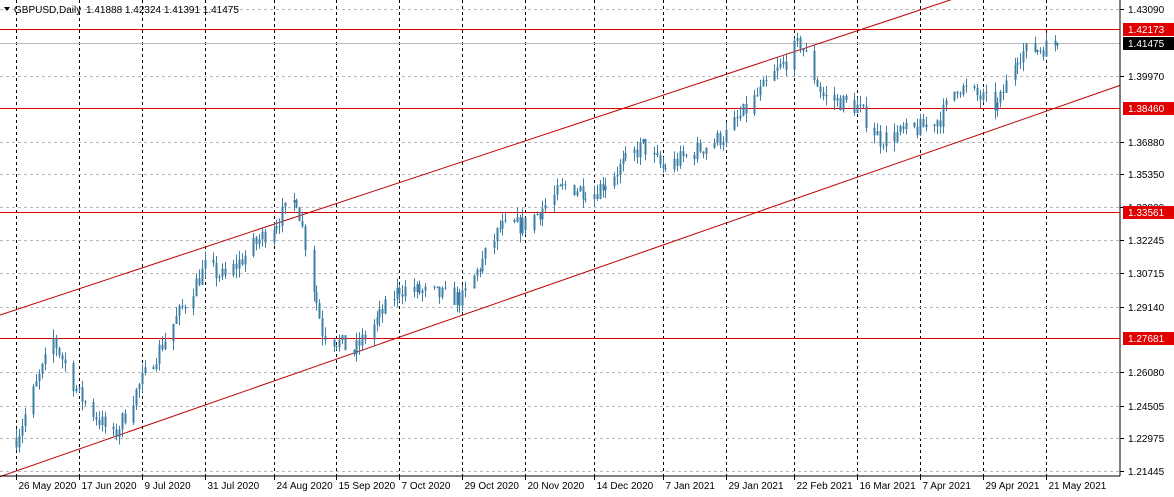 This screenshot has width=1174, height=497. I want to click on x-tick-label: 17 Jun 2020, so click(109, 486).